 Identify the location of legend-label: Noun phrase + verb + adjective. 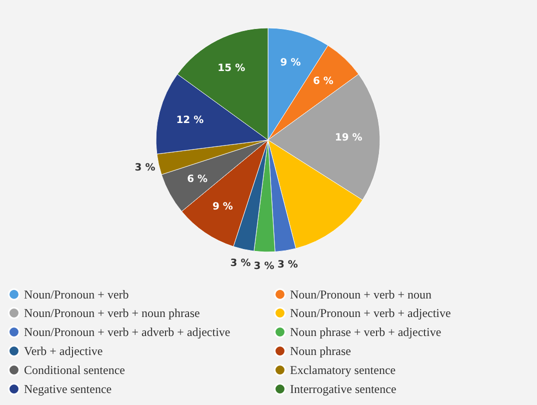
(366, 332).